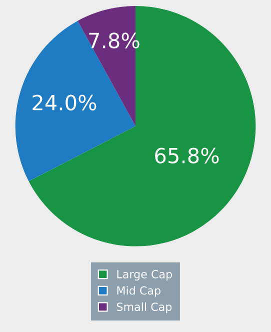 This screenshot has width=271, height=332. I want to click on legend-label: Large Cap, so click(144, 275).